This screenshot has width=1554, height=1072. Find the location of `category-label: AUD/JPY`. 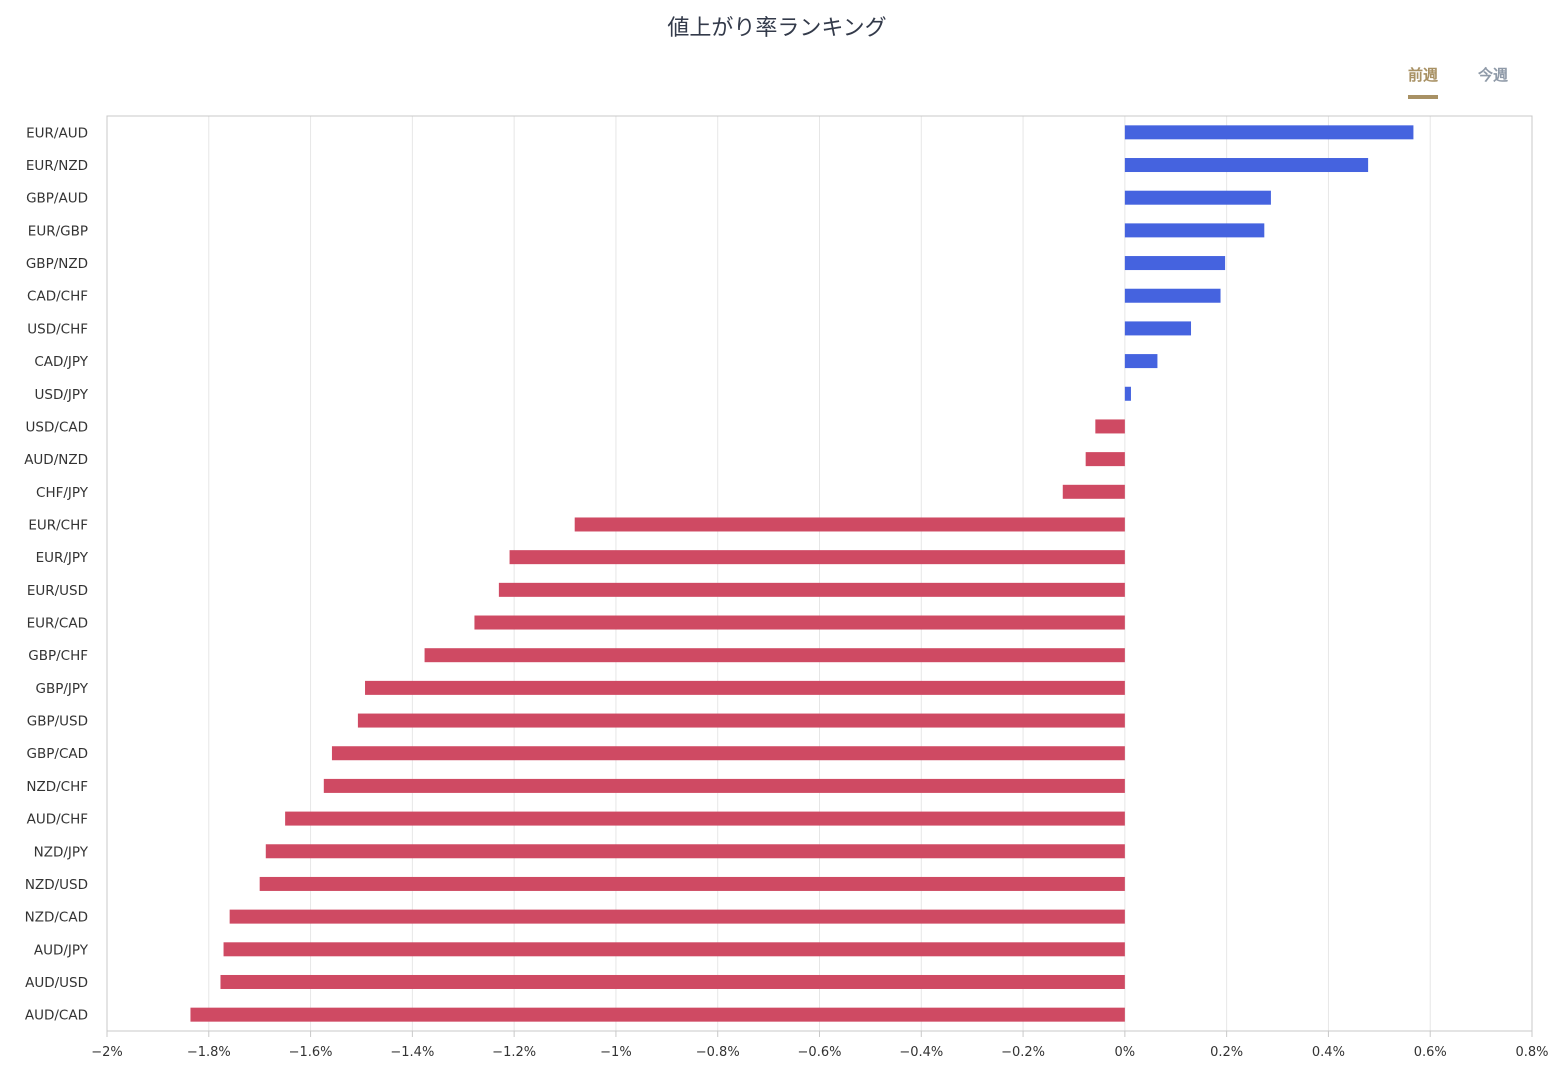

category-label: AUD/JPY is located at coordinates (61, 950).